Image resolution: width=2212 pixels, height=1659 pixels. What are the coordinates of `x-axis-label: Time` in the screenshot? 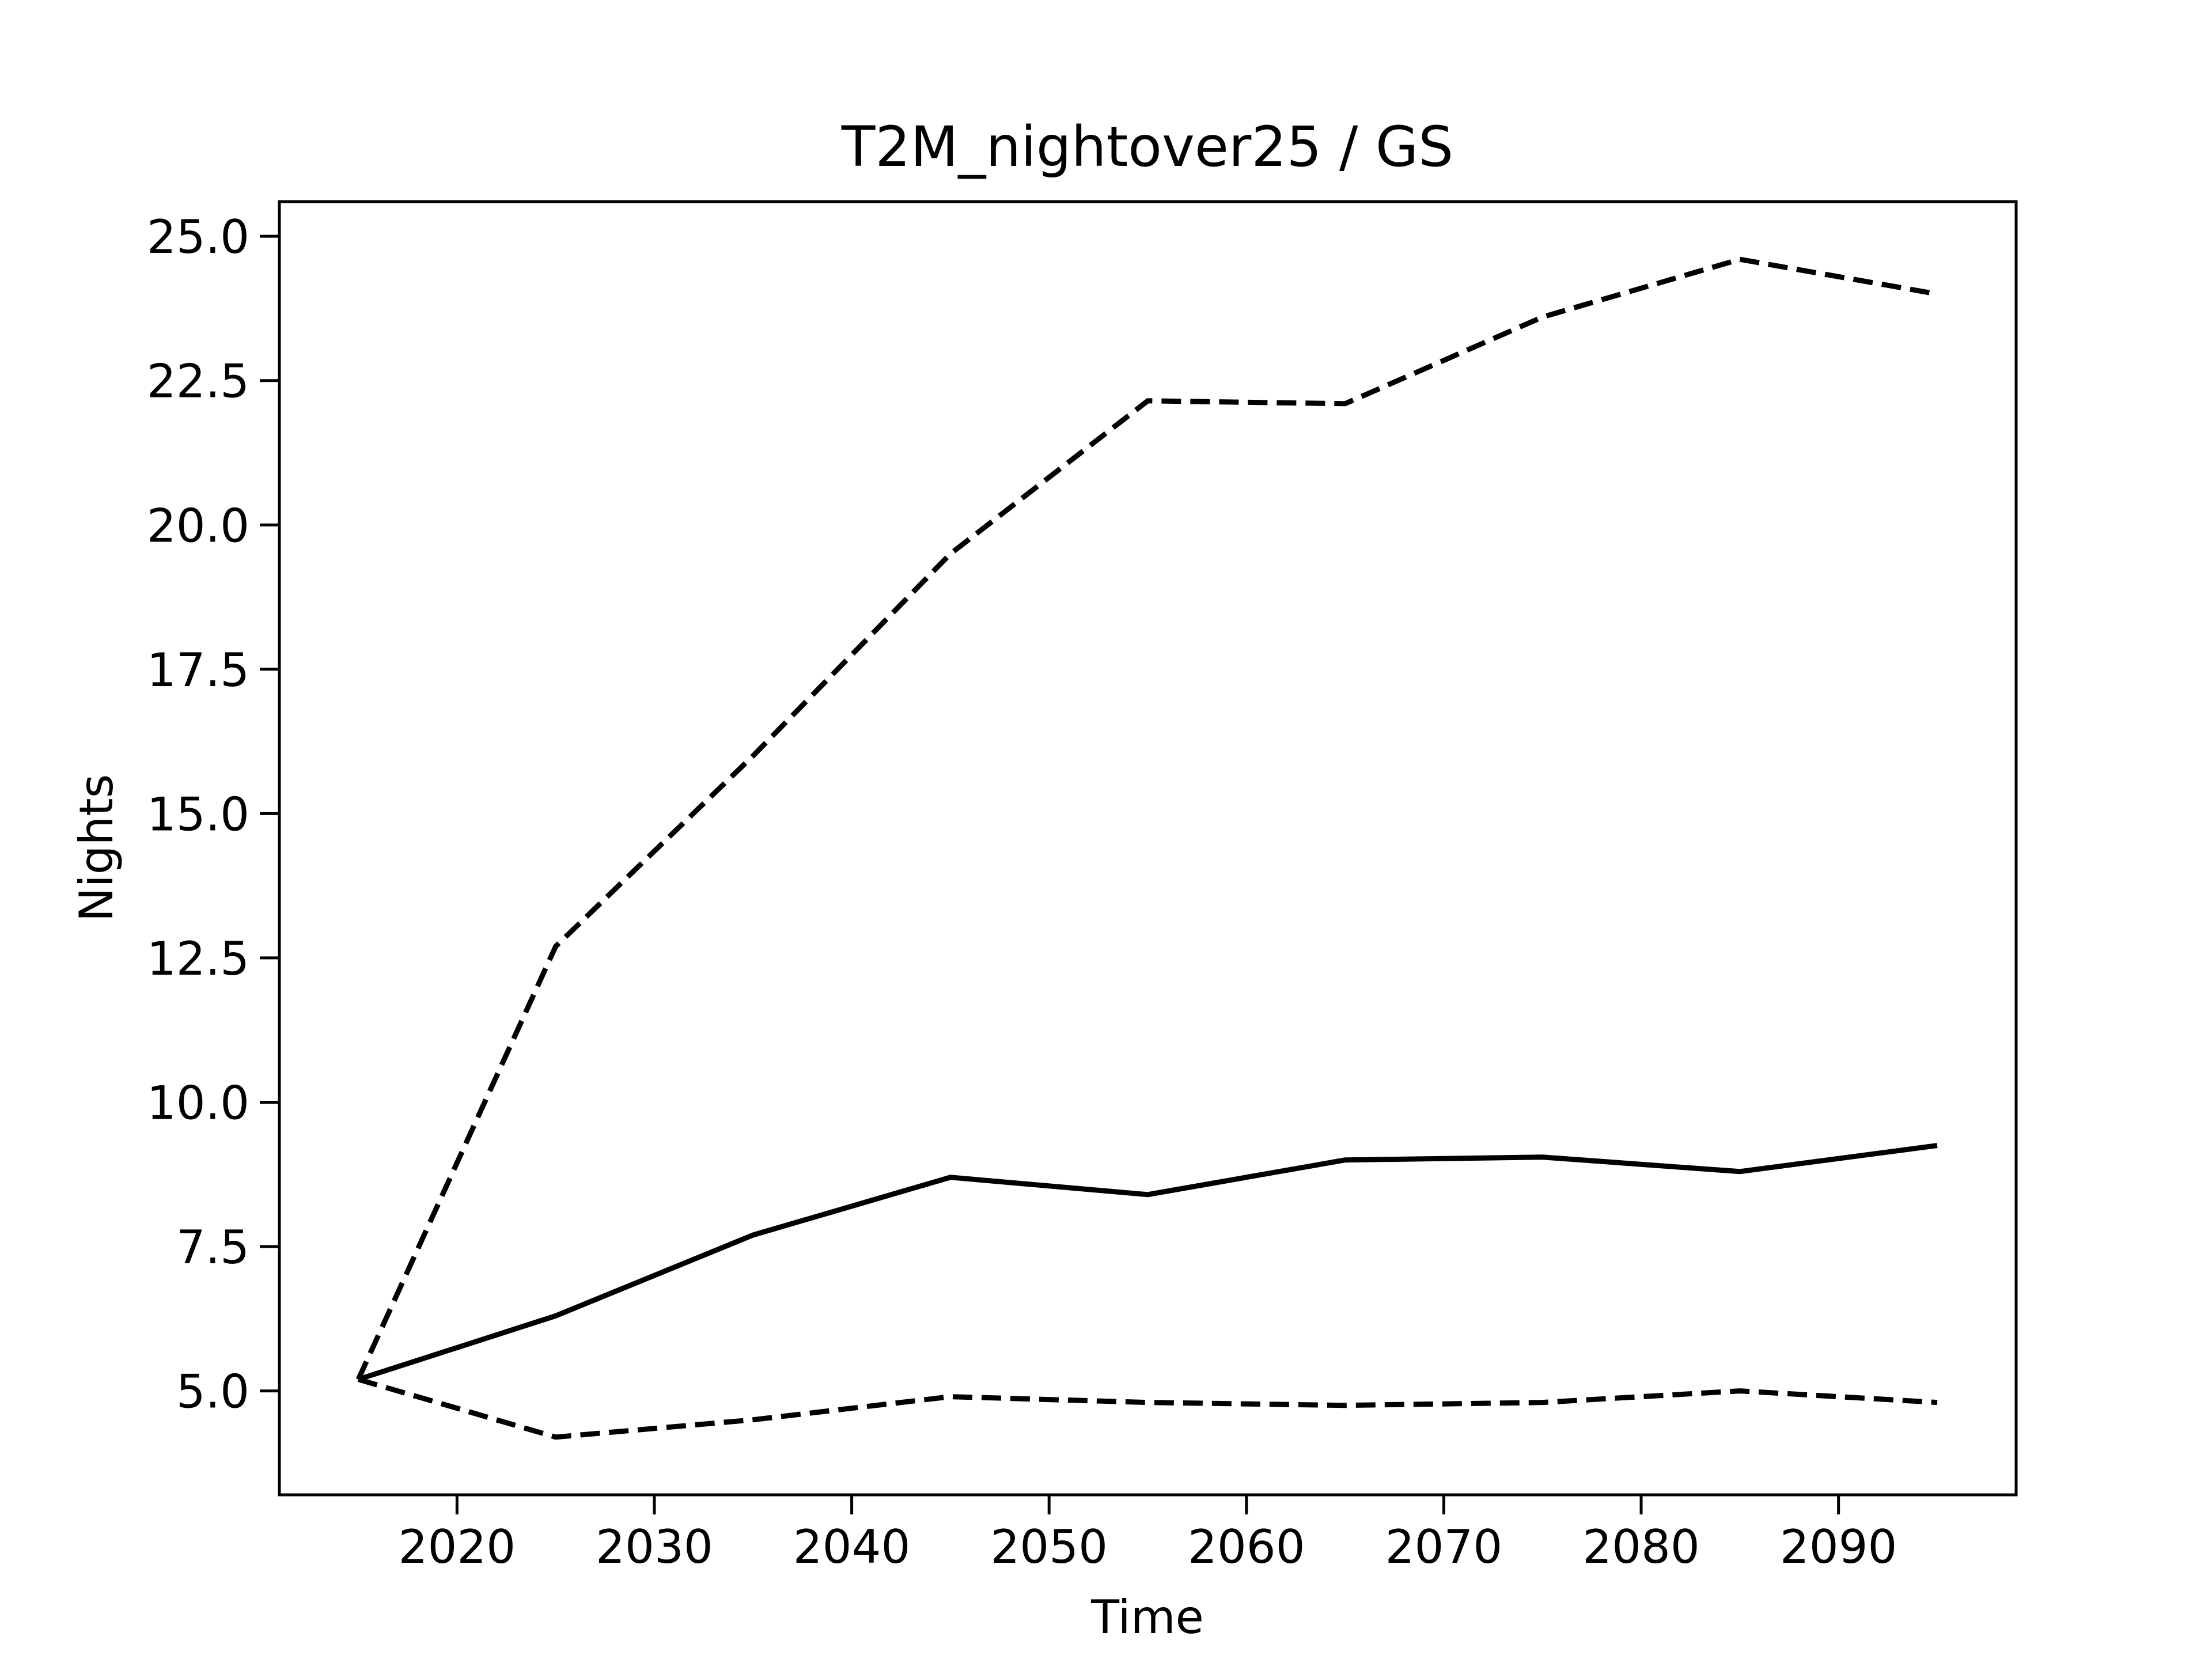 It's located at (1147, 1617).